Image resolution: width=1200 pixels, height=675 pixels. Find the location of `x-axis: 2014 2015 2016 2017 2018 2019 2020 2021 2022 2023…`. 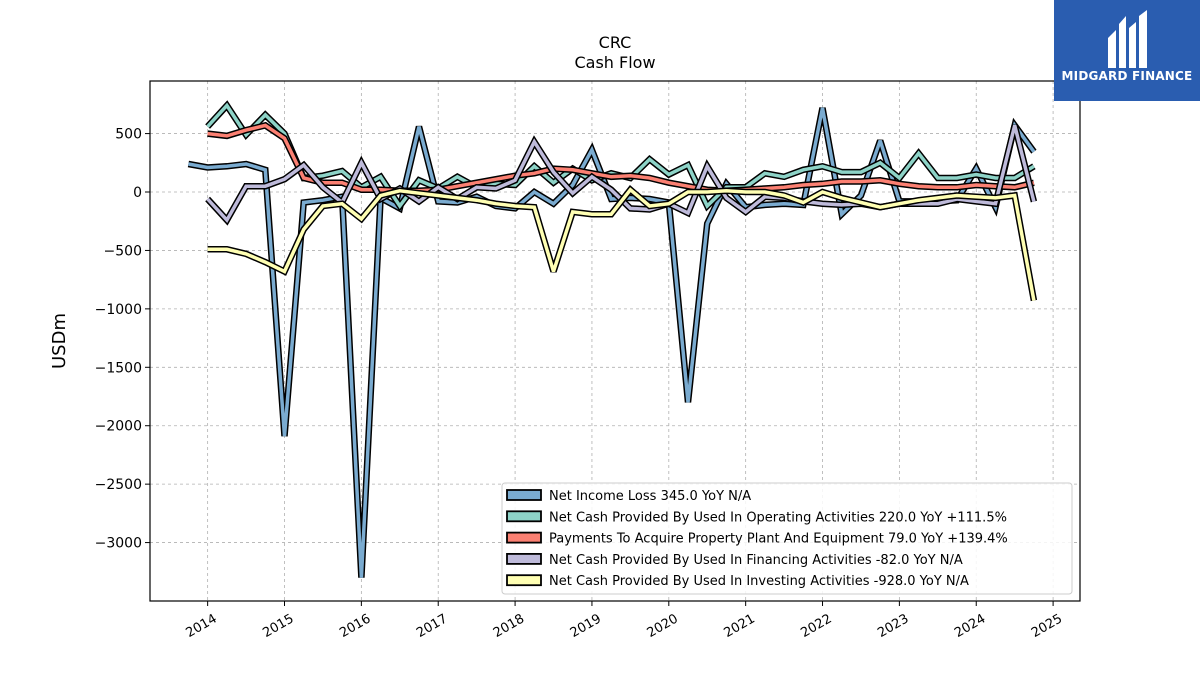

x-axis: 2014 2015 2016 2017 2018 2019 2020 2021 2022 2023… is located at coordinates (624, 621).